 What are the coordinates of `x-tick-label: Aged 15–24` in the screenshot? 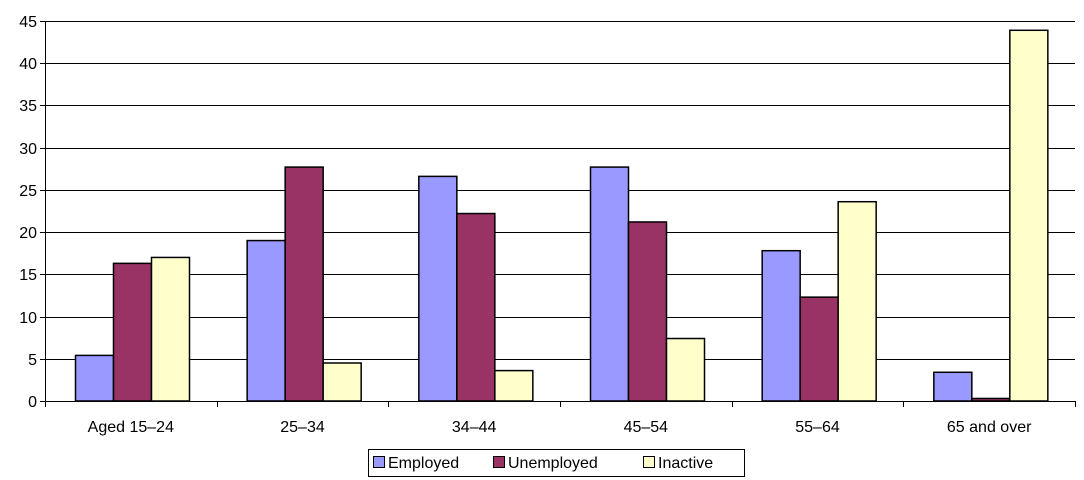 It's located at (131, 427).